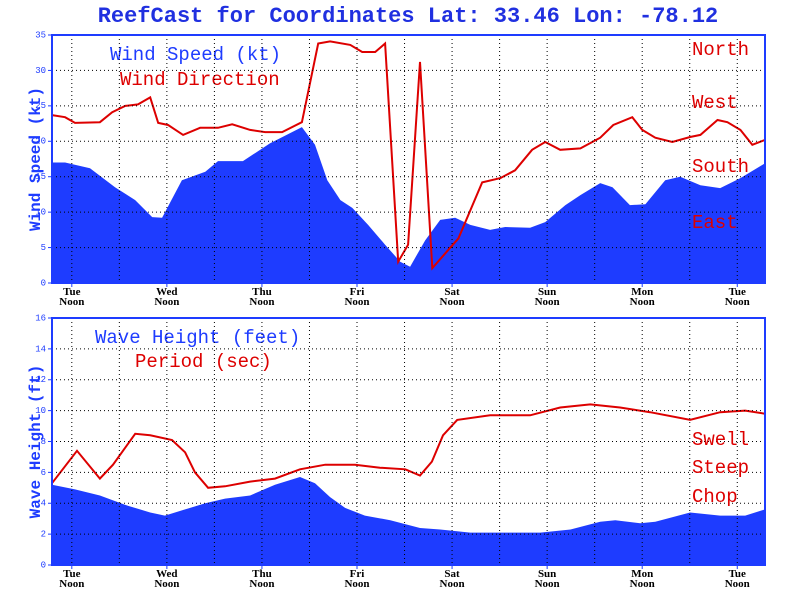  Describe the element at coordinates (40, 35) in the screenshot. I see `y-tick-label: 35` at that location.